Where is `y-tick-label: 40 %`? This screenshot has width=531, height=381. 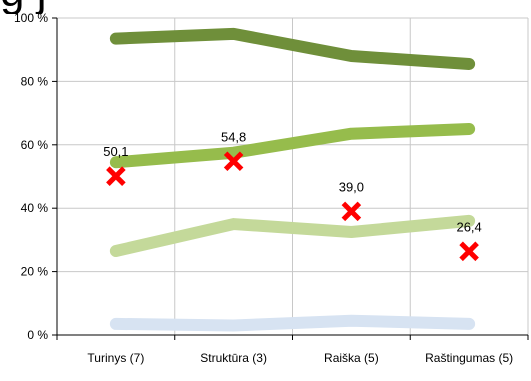 y-tick-label: 40 % is located at coordinates (35, 208).